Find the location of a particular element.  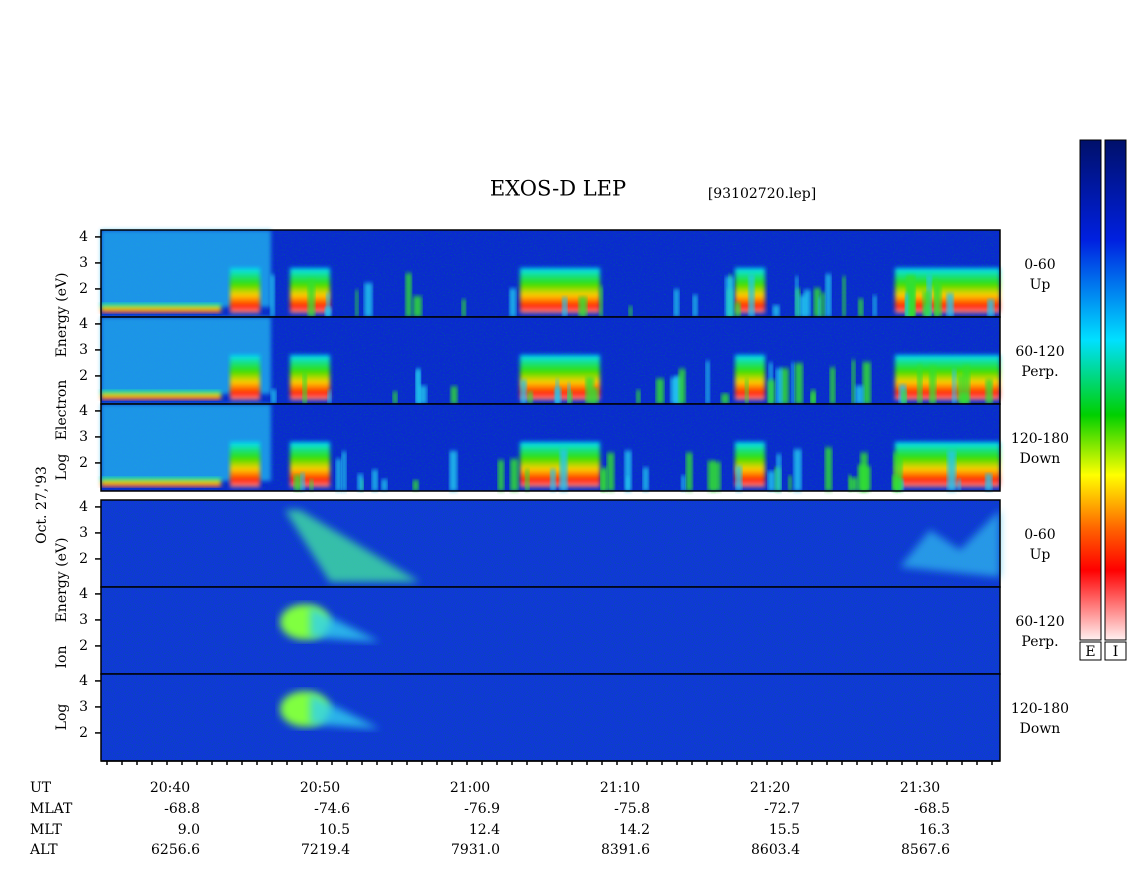

colorbar-label: I is located at coordinates (1116, 652).